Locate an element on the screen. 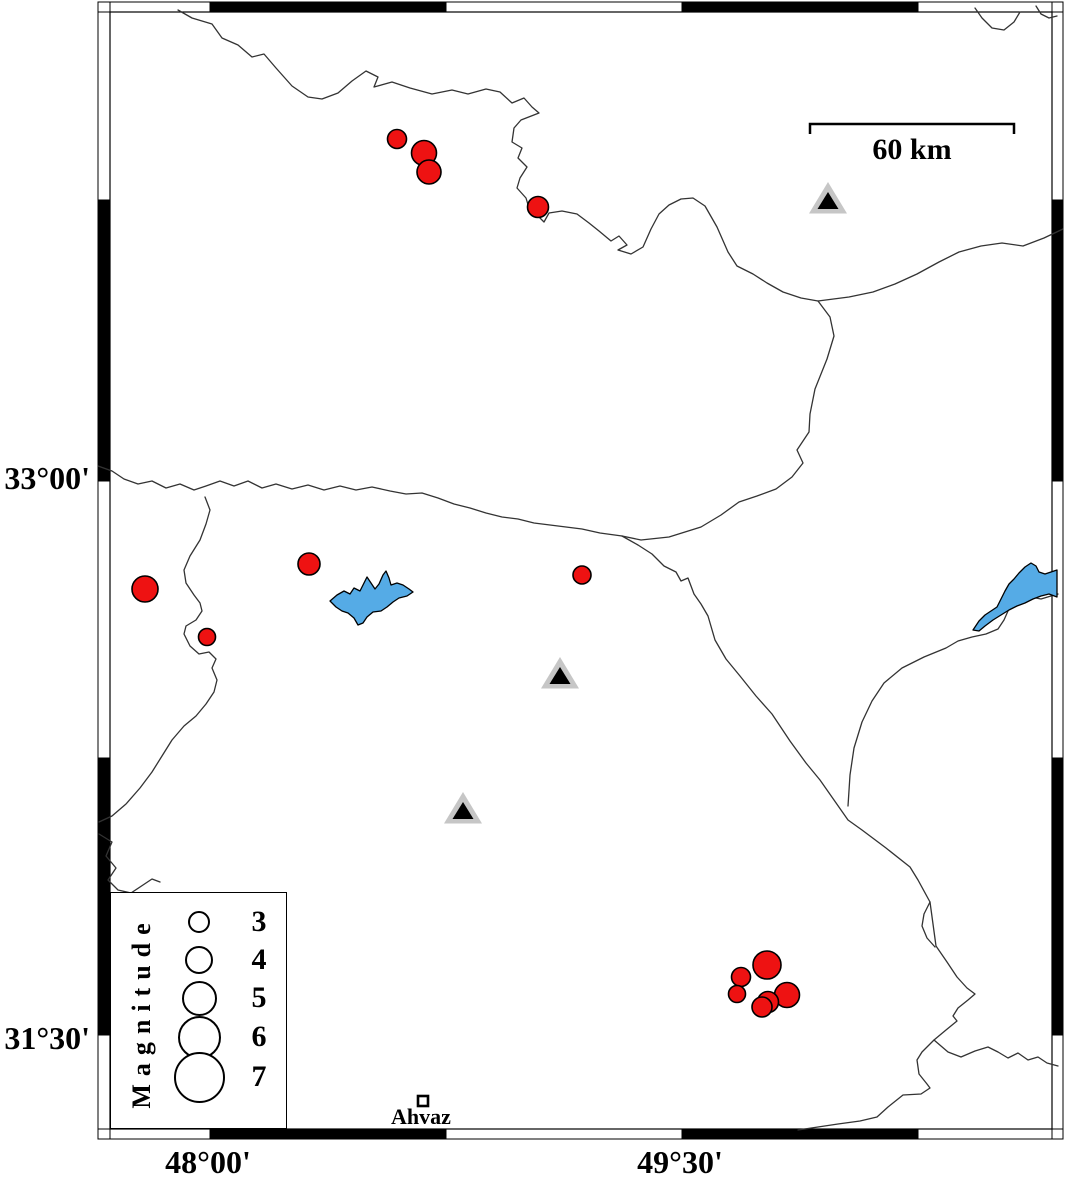  border-line-east-exit is located at coordinates (996, 1053).